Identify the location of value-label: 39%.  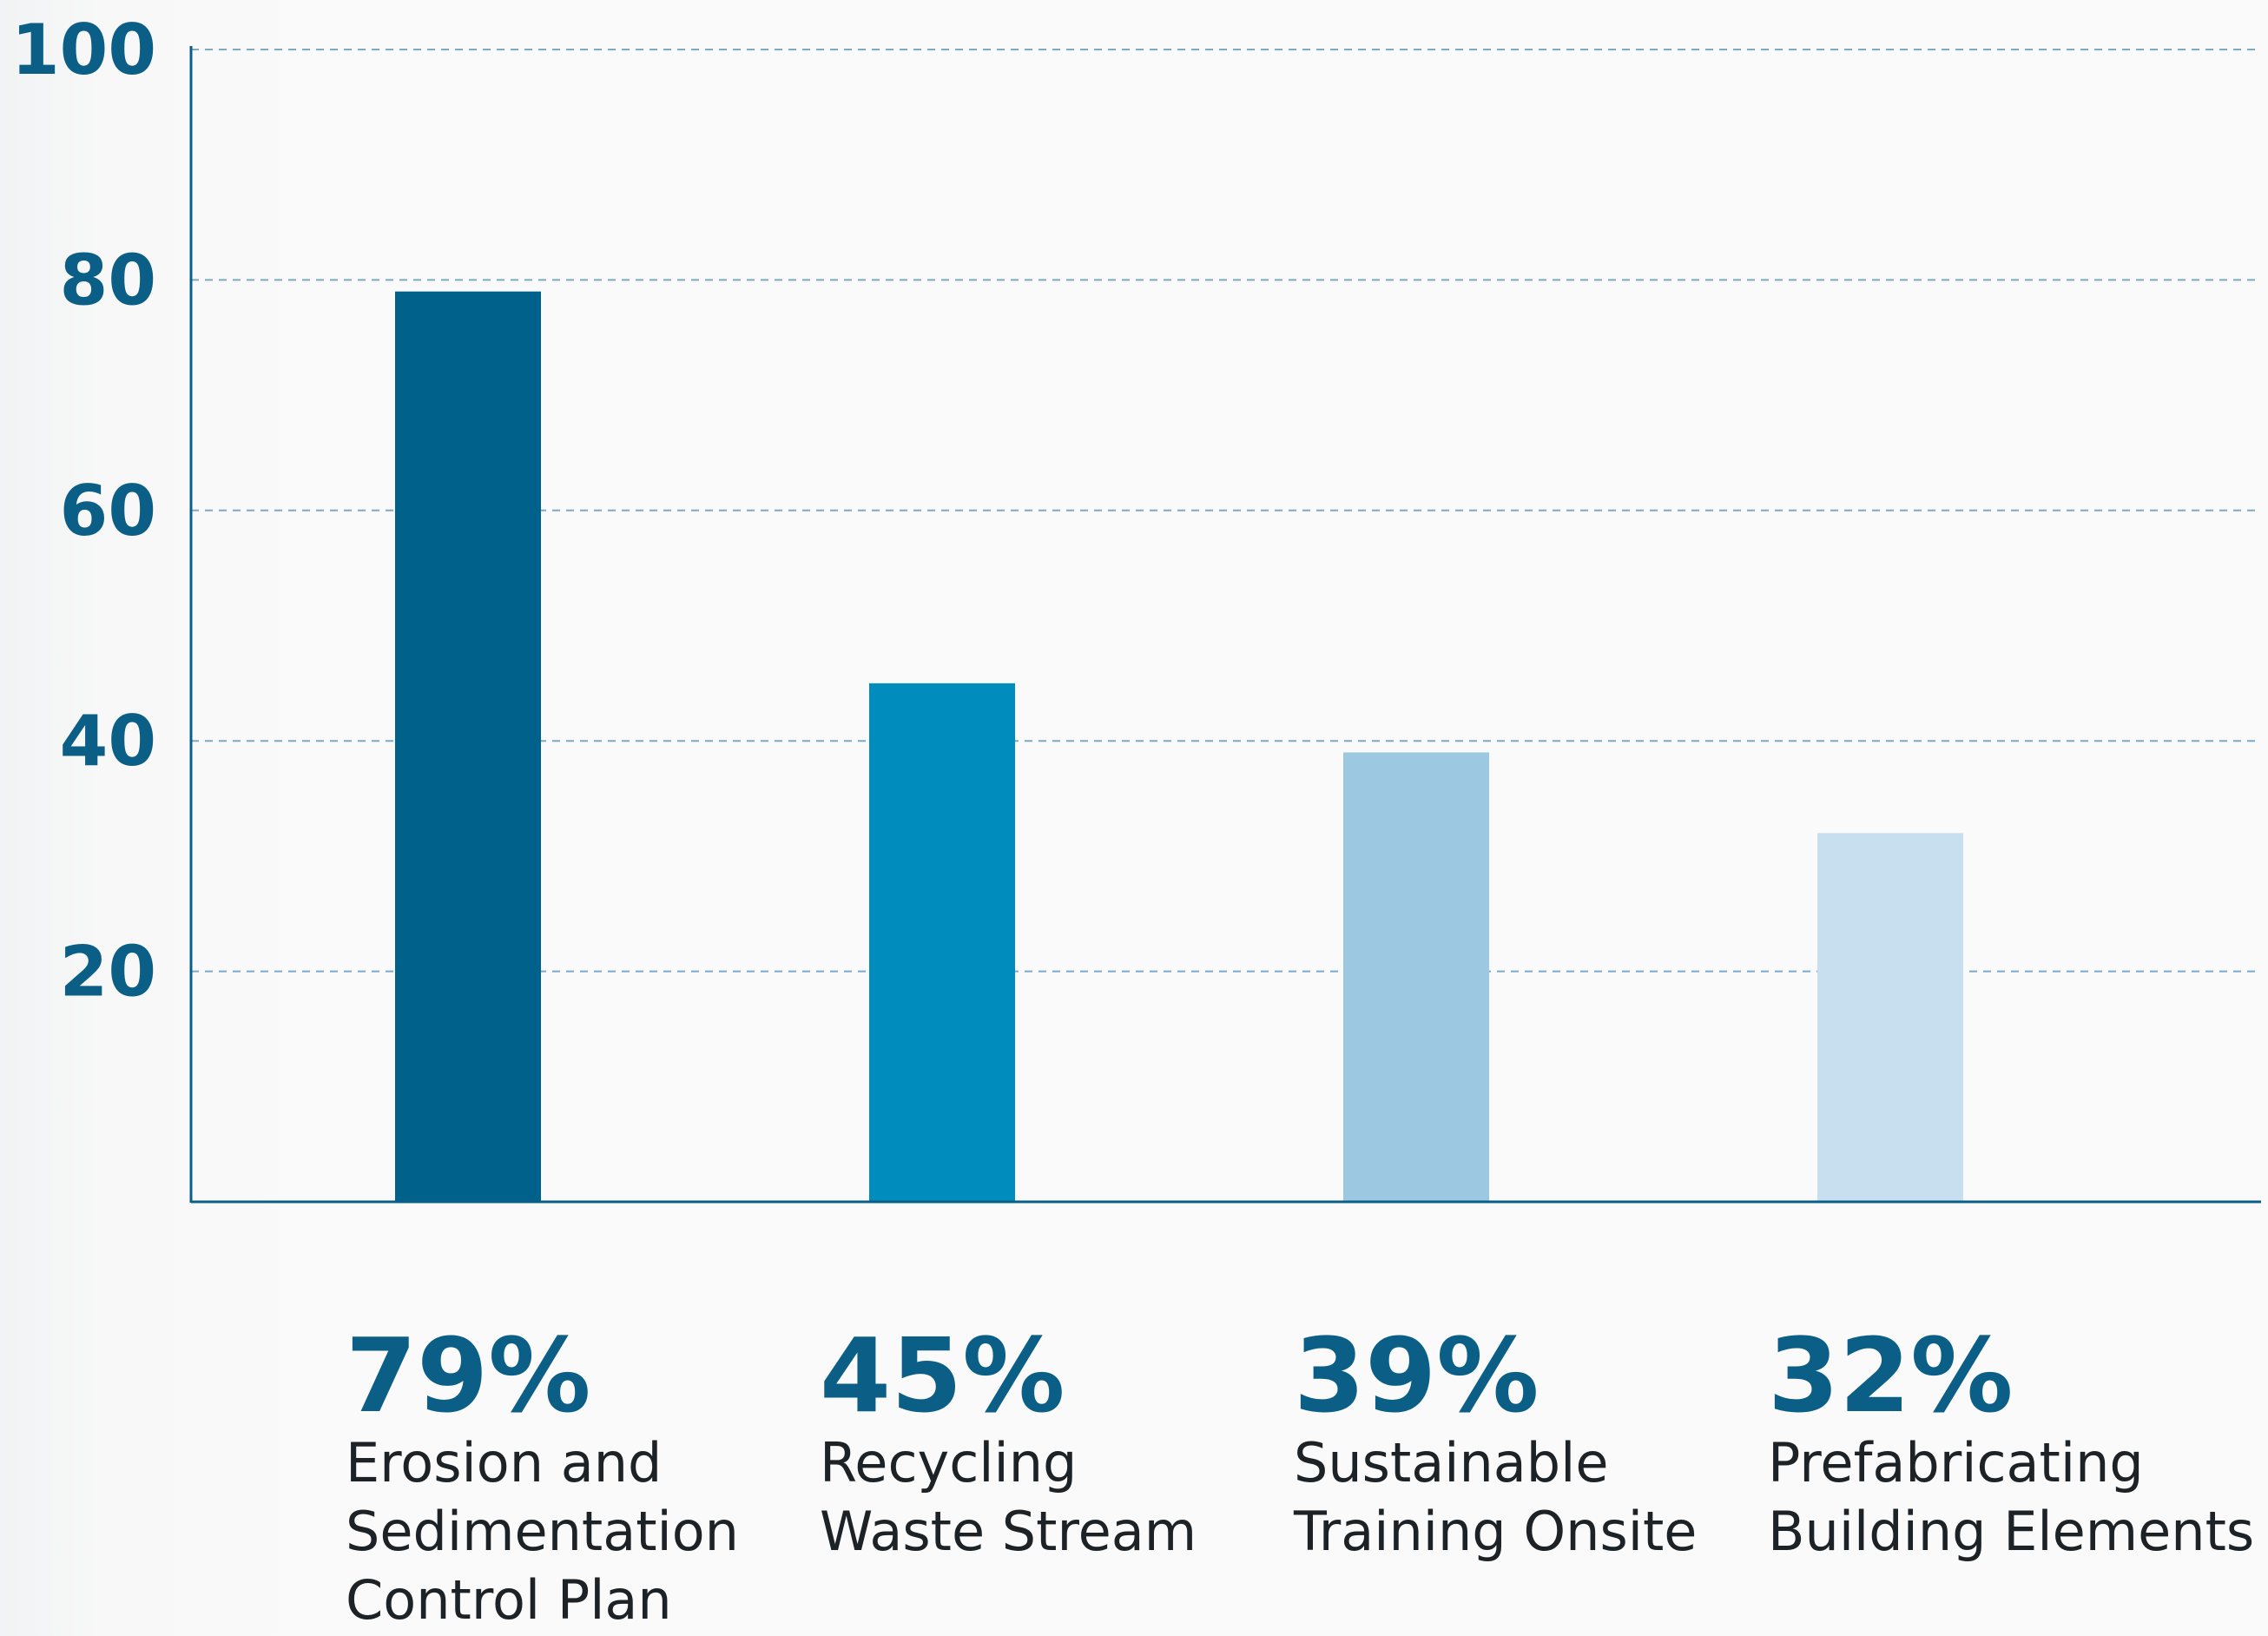
(1417, 1375).